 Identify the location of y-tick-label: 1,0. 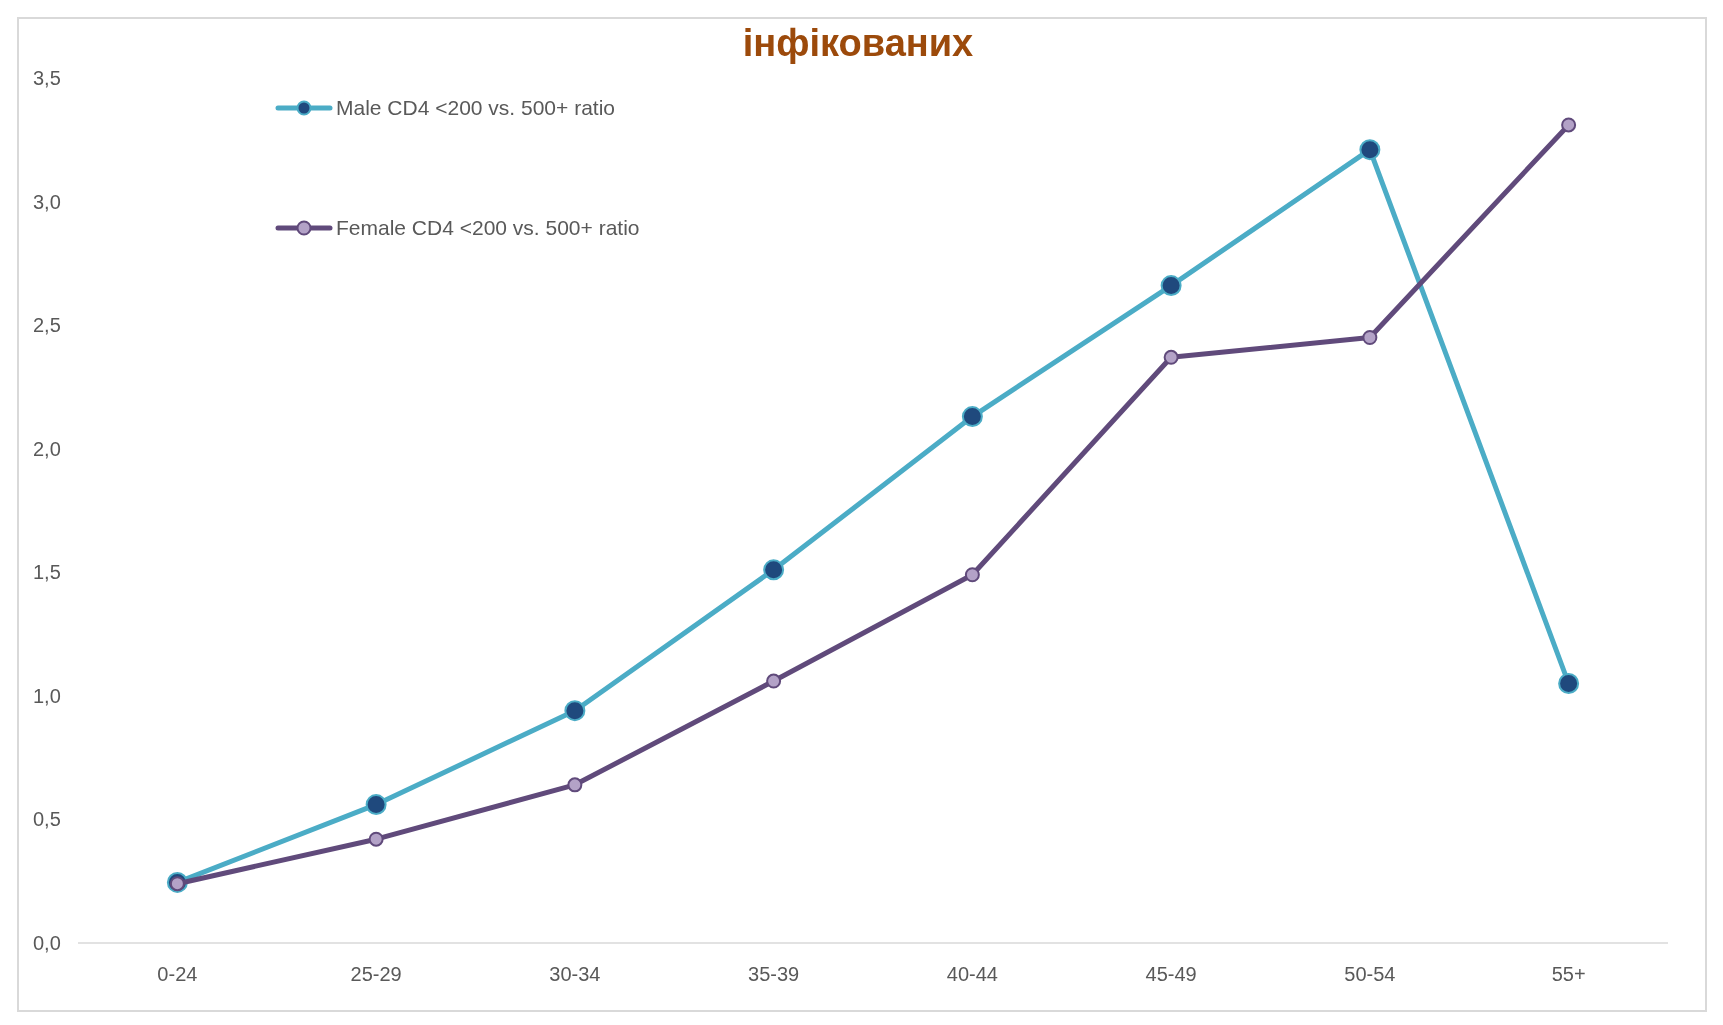
(47, 695).